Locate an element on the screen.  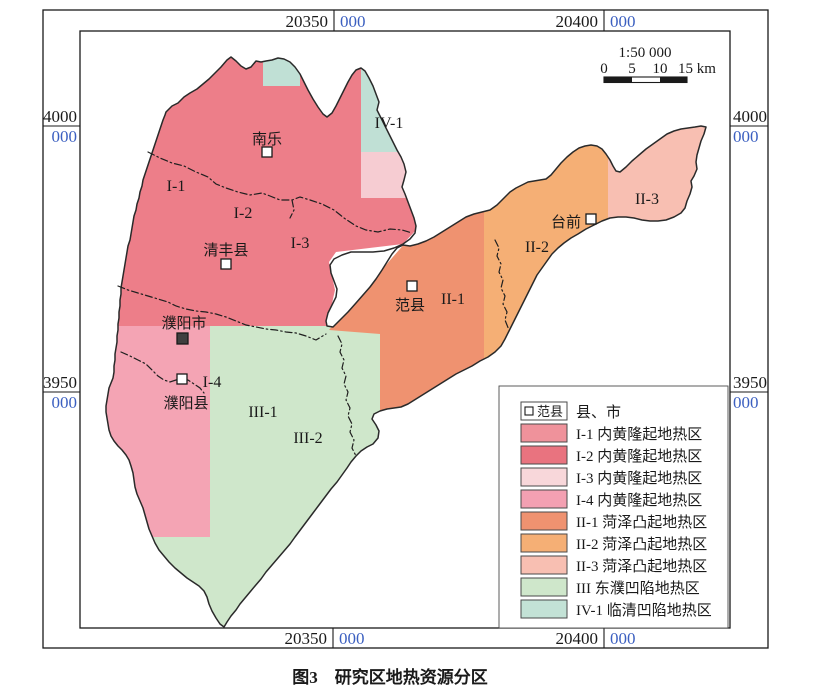
coord-top-x2-sub: 000 is located at coordinates (623, 21).